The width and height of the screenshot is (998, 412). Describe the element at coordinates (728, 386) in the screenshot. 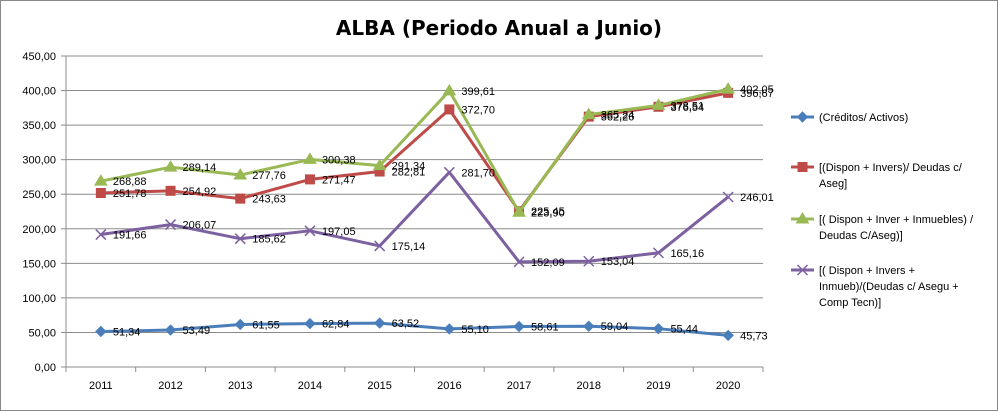

I see `x-tick-label: 2020` at that location.